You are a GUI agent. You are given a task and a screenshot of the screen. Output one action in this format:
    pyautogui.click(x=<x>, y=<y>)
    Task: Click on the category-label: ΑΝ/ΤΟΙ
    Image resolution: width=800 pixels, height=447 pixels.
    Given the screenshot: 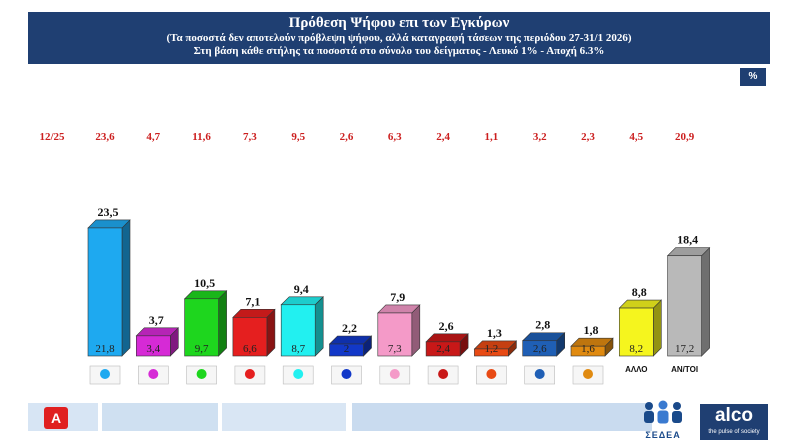 What is the action you would take?
    pyautogui.click(x=684, y=369)
    